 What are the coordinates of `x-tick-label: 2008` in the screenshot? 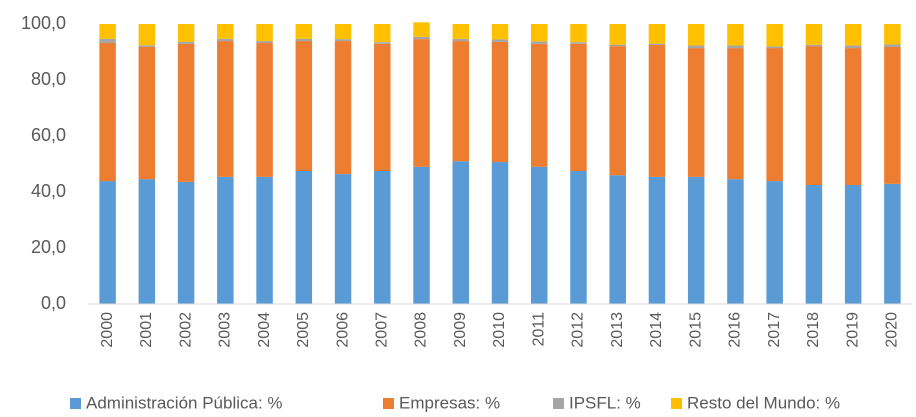 It's located at (421, 330).